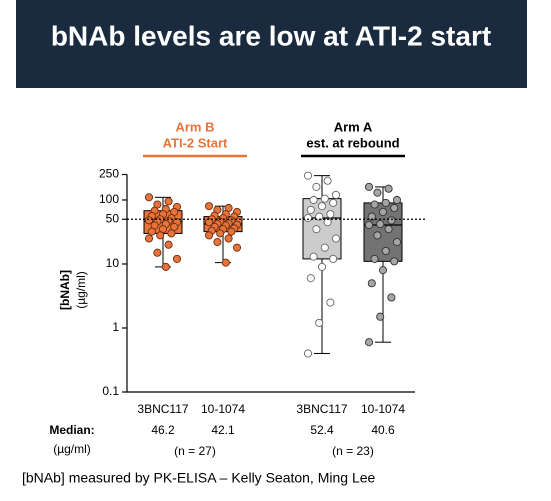 The height and width of the screenshot is (501, 551). I want to click on y-axis-unit: (µg/ml), so click(81, 290).